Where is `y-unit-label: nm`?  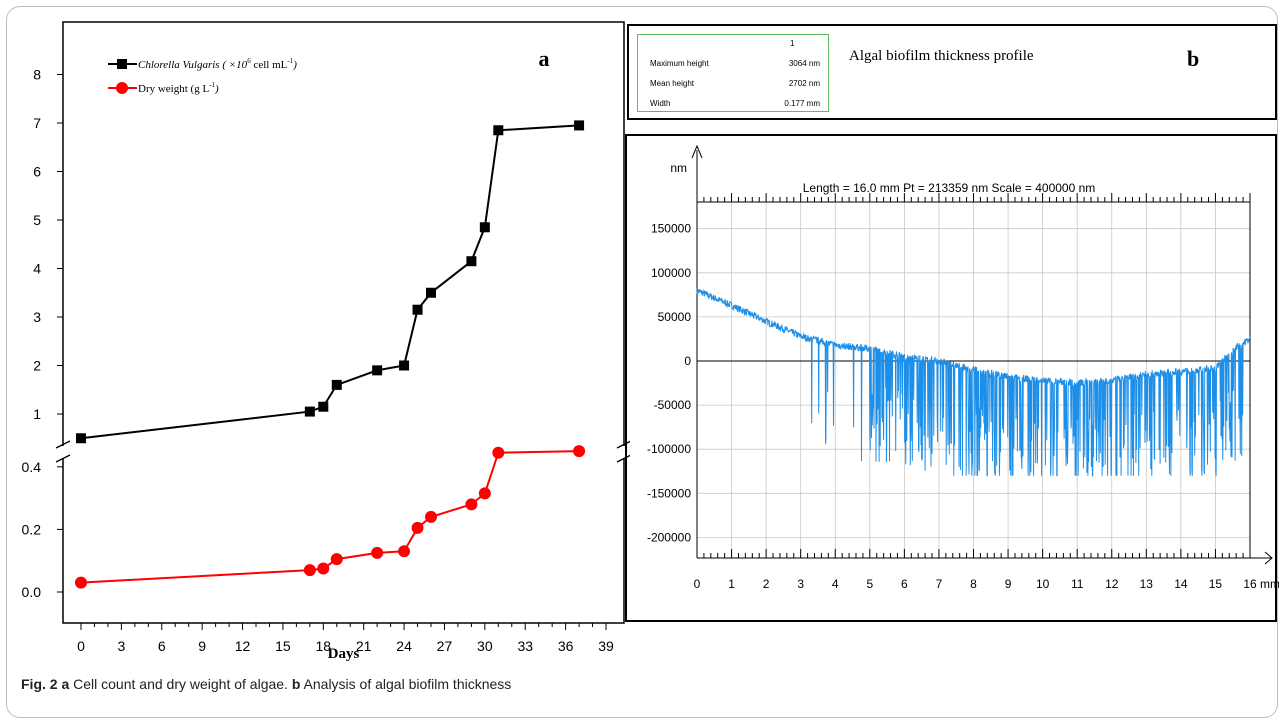
y-unit-label: nm is located at coordinates (678, 168).